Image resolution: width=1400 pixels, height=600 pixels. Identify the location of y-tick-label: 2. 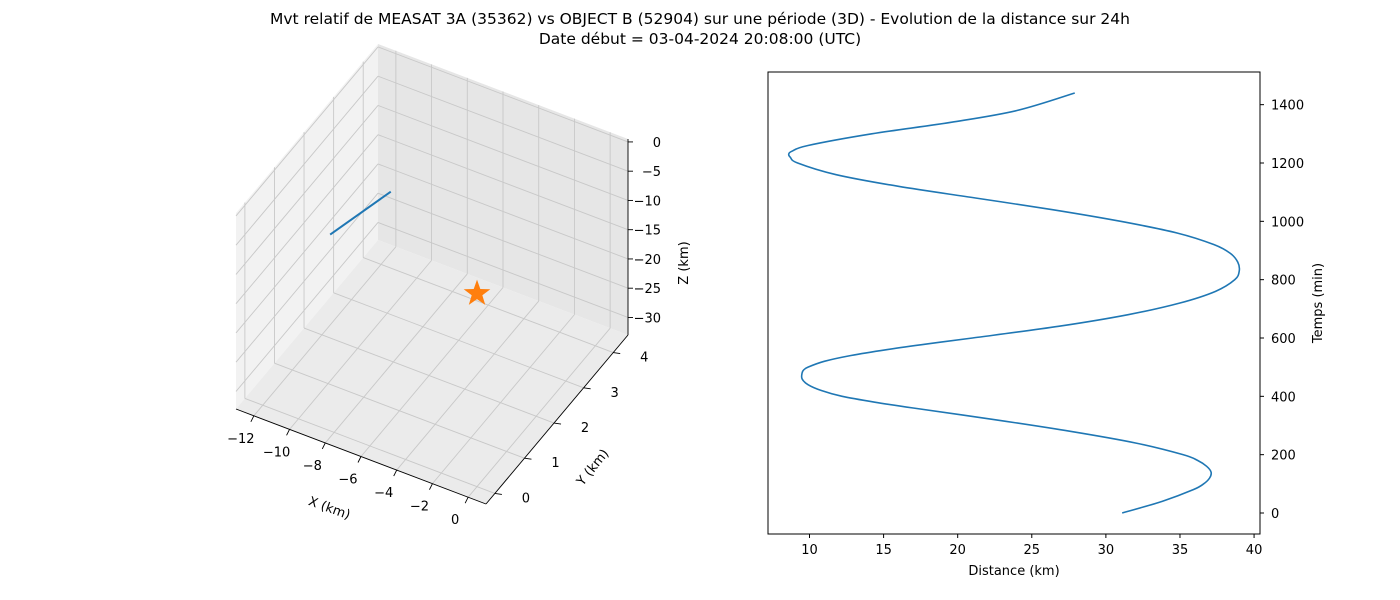
(585, 428).